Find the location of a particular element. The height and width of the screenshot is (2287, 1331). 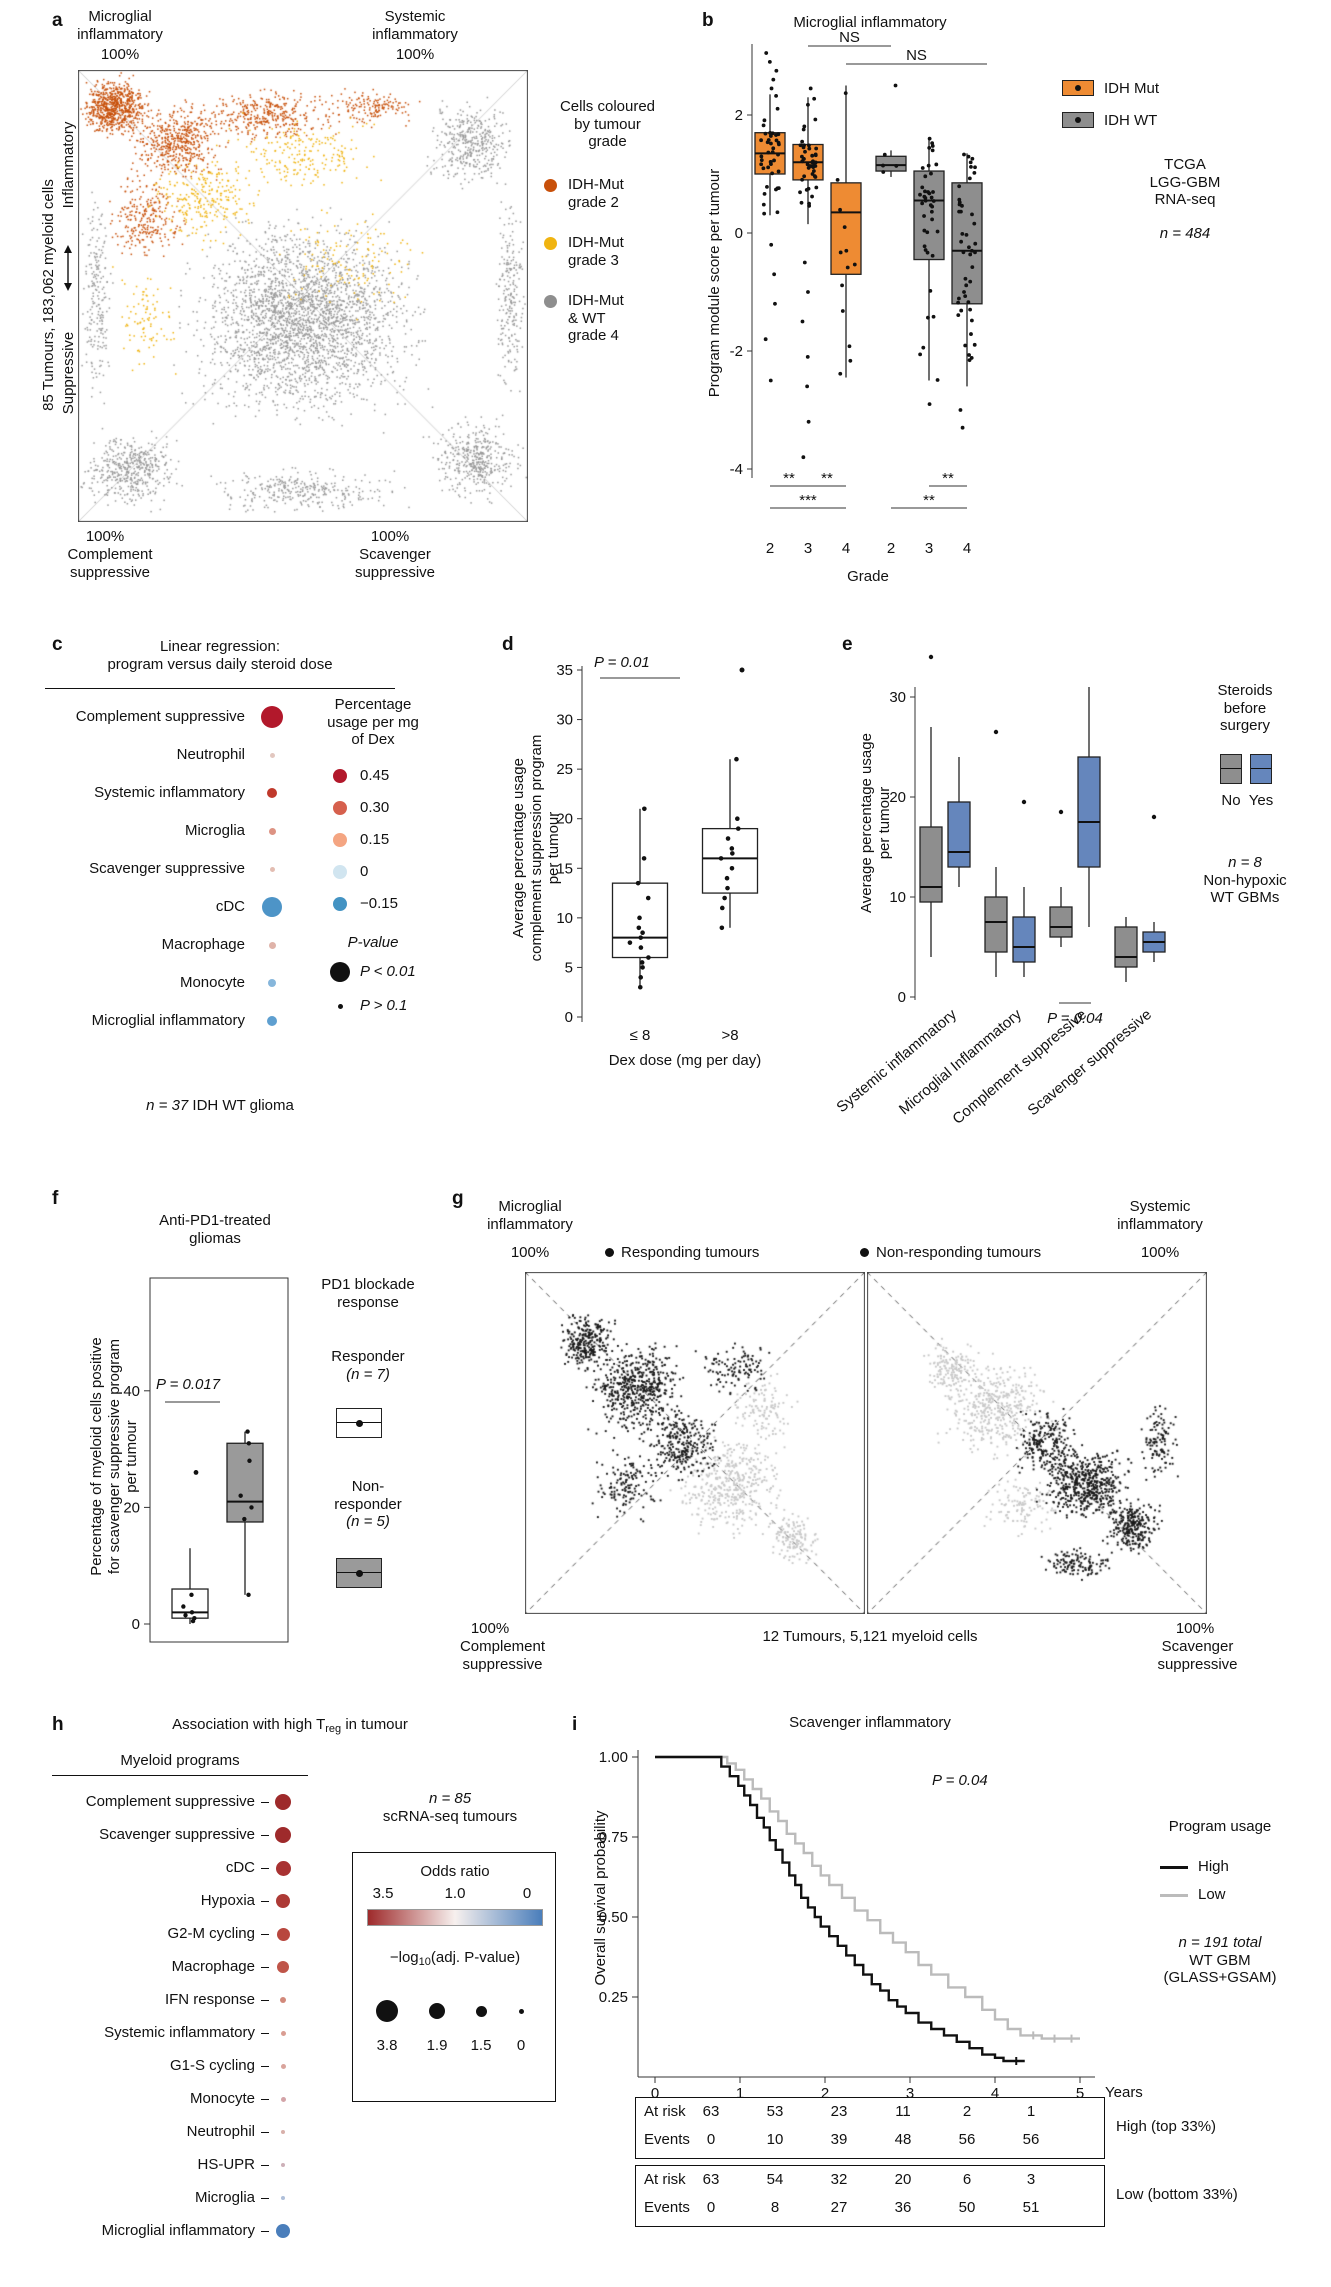

event-count: 48 is located at coordinates (903, 2139).